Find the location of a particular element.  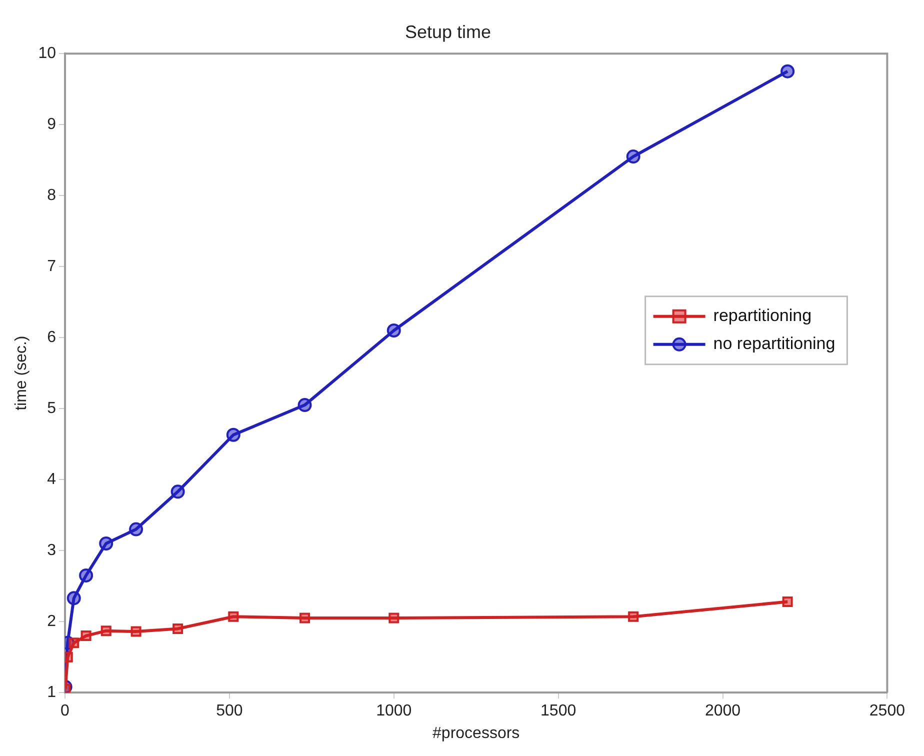

y-axis-title: time (sec.) is located at coordinates (21, 373).